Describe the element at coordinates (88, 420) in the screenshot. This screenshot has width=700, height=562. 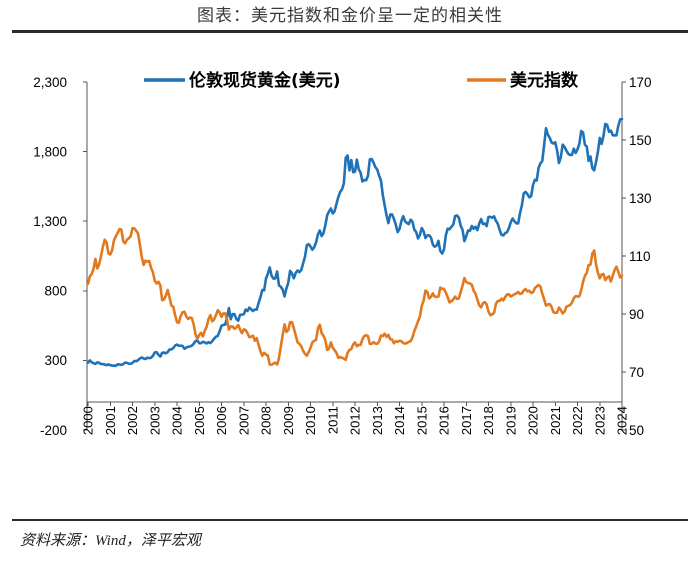
I see `x-tick-label: 2000` at that location.